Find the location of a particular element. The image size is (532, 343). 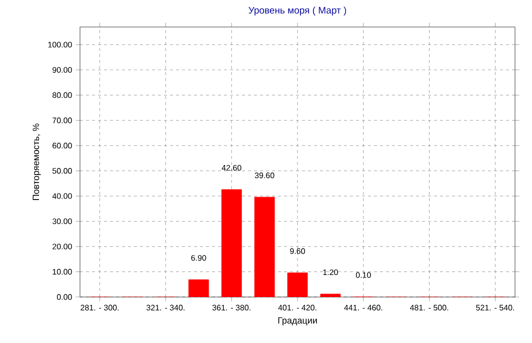

y-tick-label: 30.00 is located at coordinates (62, 221).